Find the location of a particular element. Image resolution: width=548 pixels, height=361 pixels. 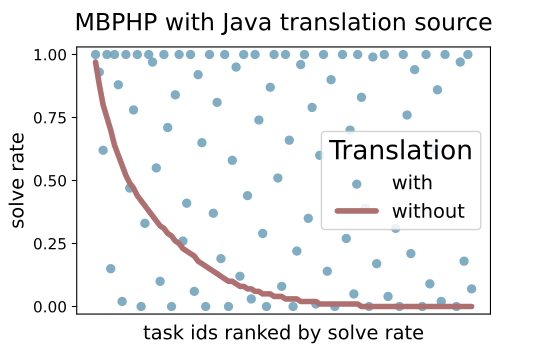

y-axis-title: solve rate is located at coordinates (16, 180).